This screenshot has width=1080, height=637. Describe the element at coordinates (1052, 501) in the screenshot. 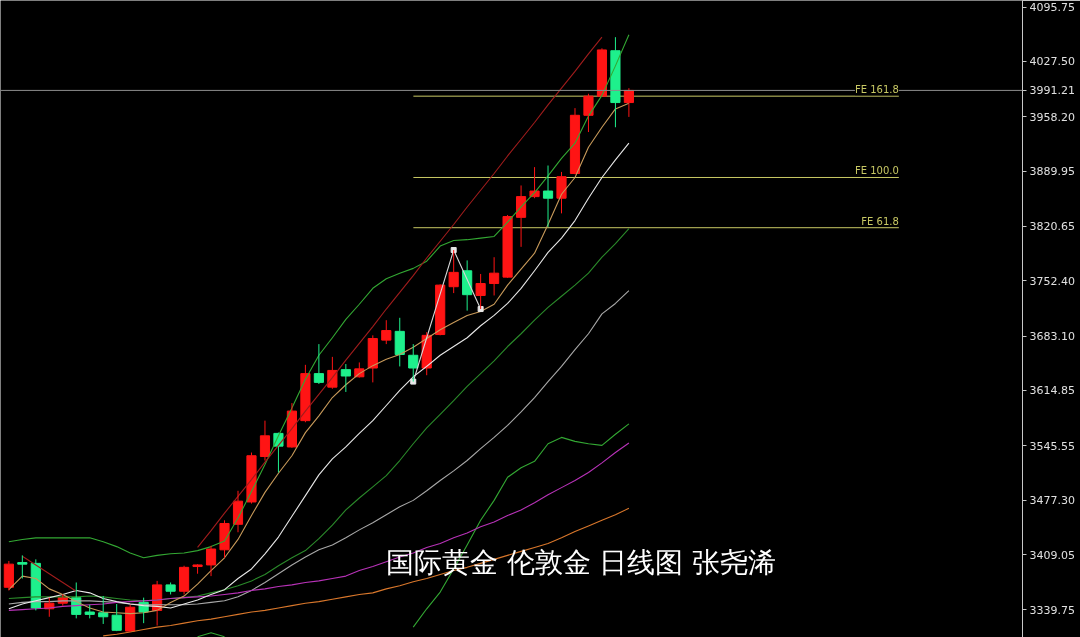

I see `y-tick-label: 3477.30` at that location.